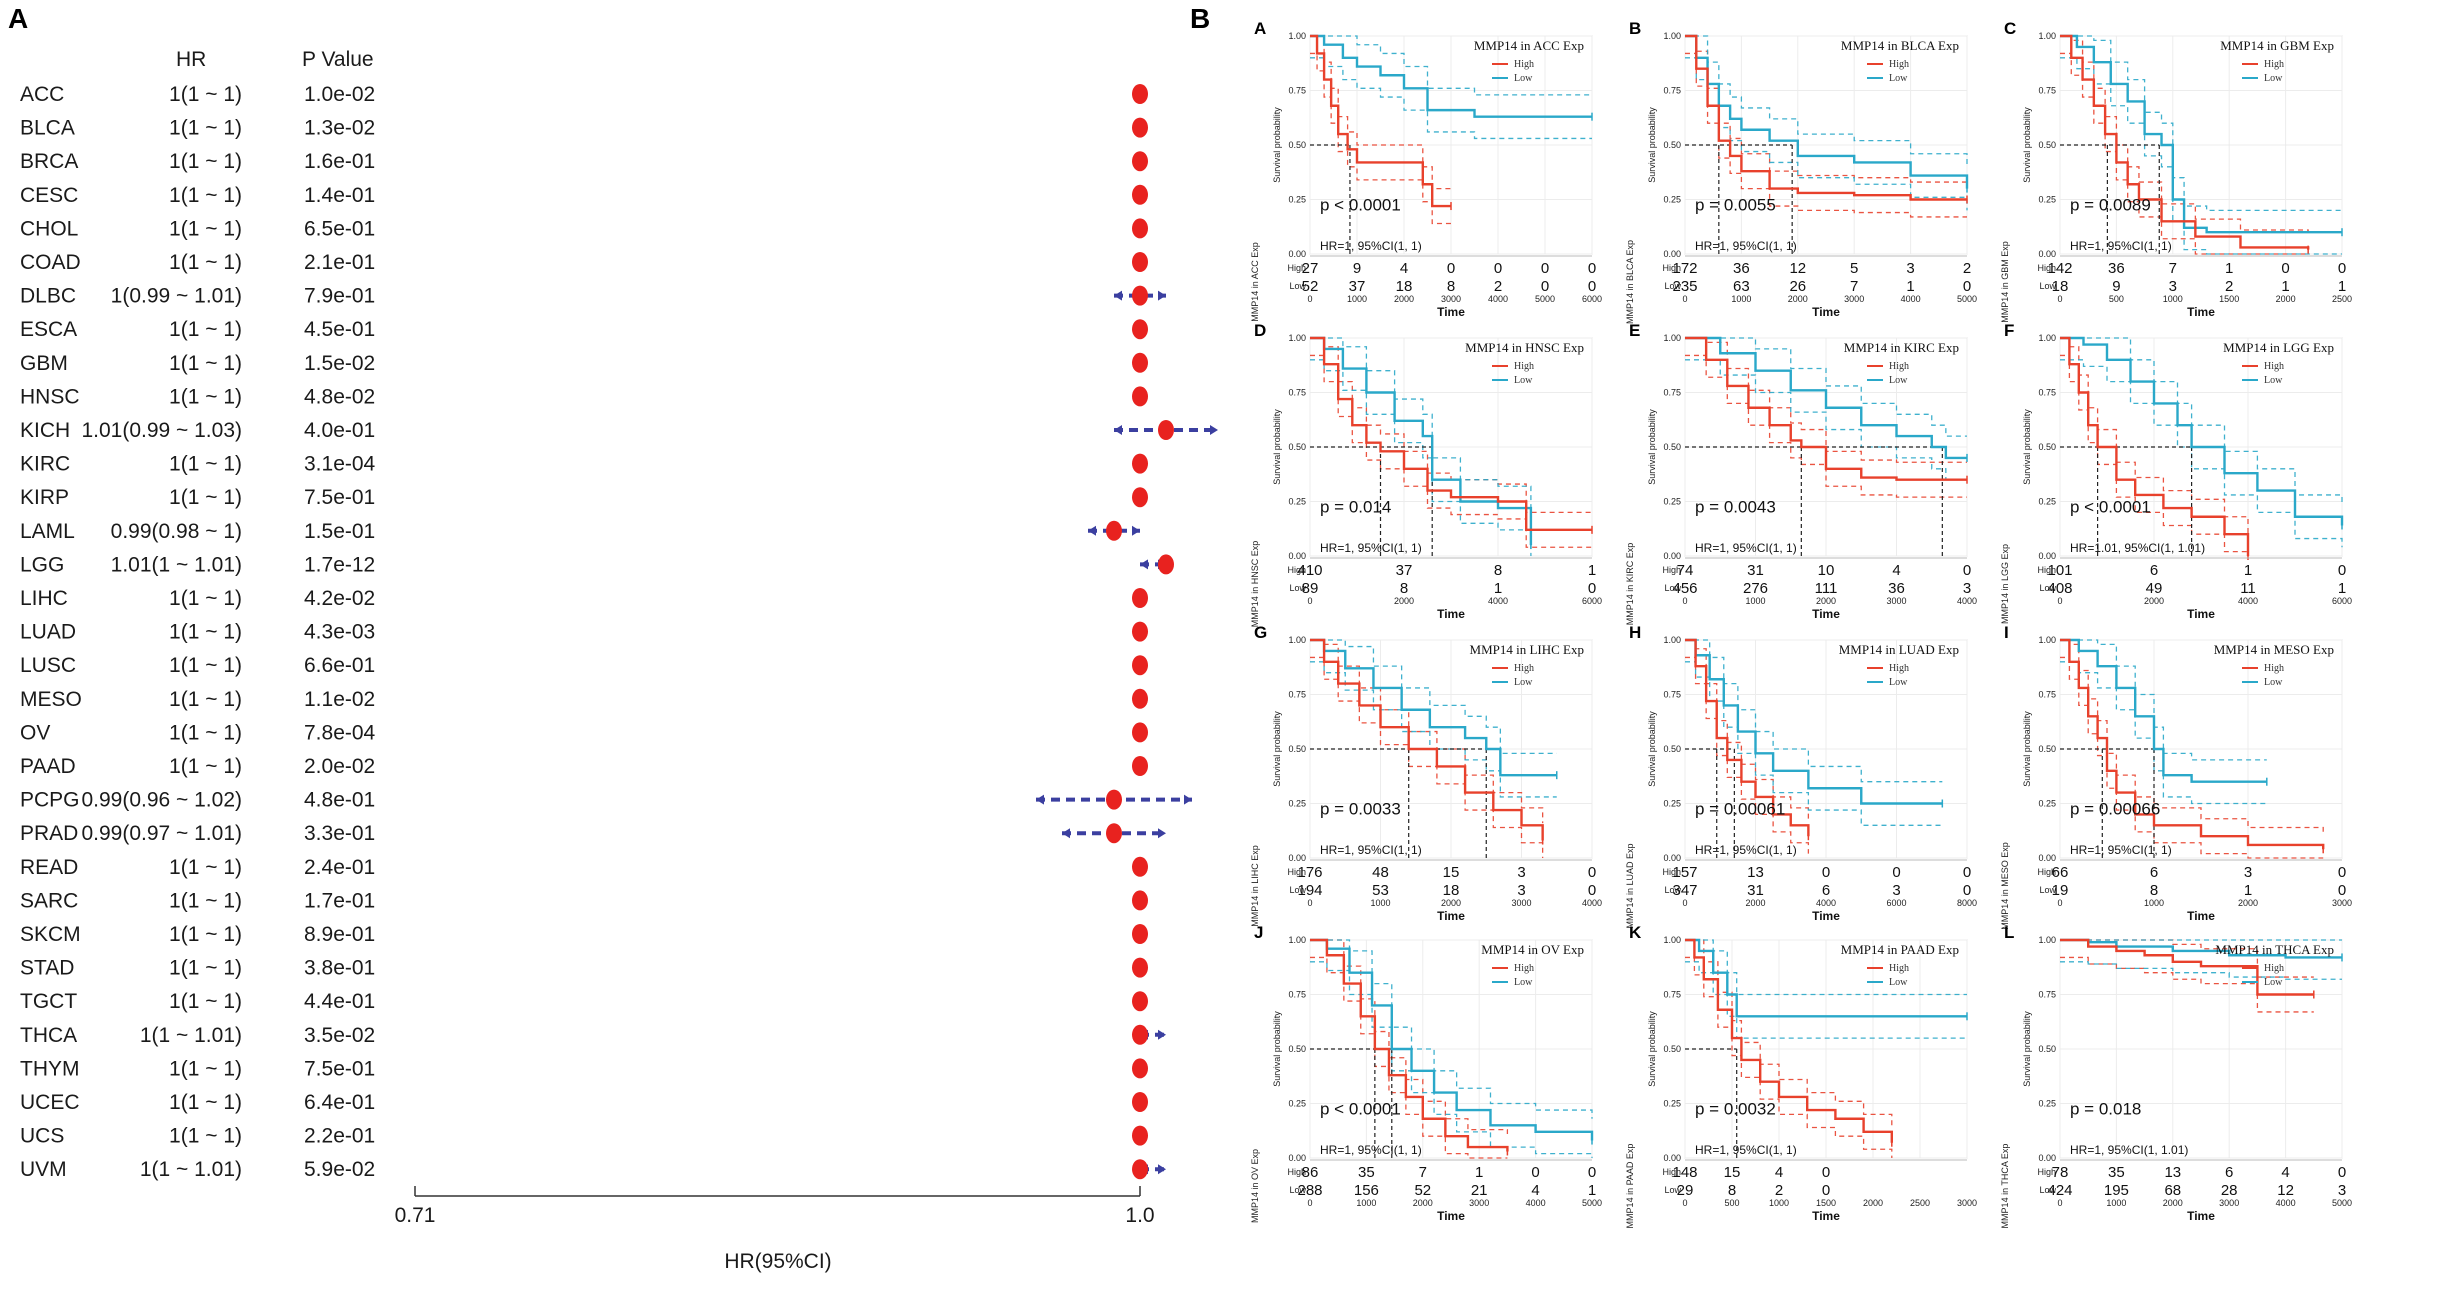 The width and height of the screenshot is (2464, 1306). What do you see at coordinates (2248, 588) in the screenshot?
I see `risk-low-count: 11` at bounding box center [2248, 588].